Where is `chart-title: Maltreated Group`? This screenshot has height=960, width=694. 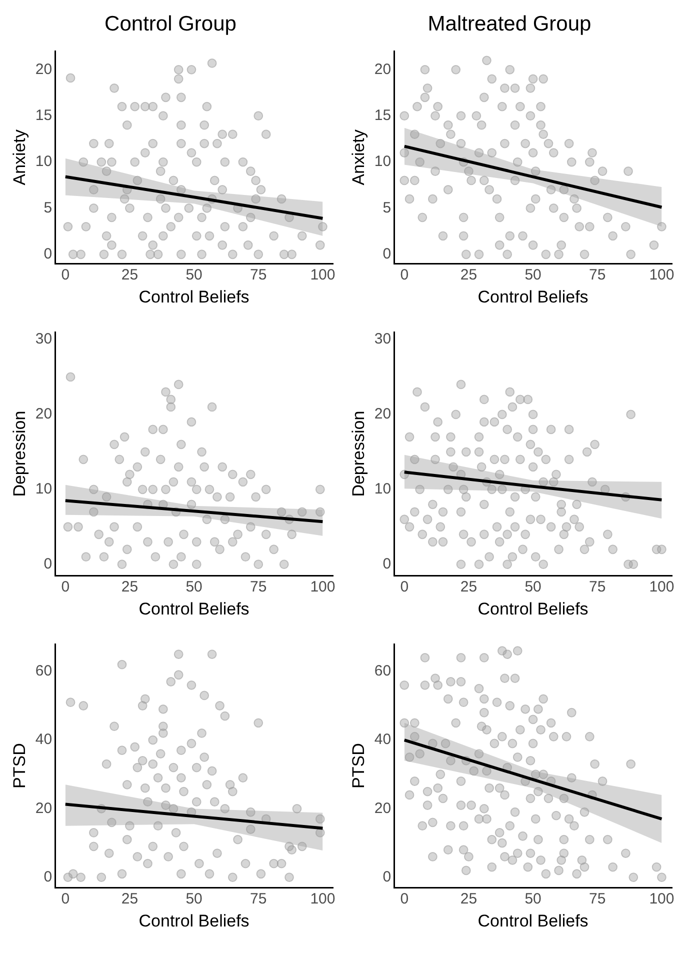
chart-title: Maltreated Group is located at coordinates (510, 24).